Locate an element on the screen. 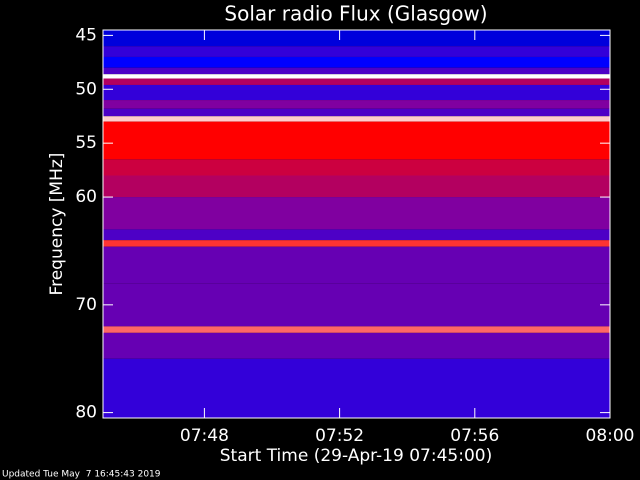 The height and width of the screenshot is (480, 640). y-tick-label: 70 is located at coordinates (86, 305).